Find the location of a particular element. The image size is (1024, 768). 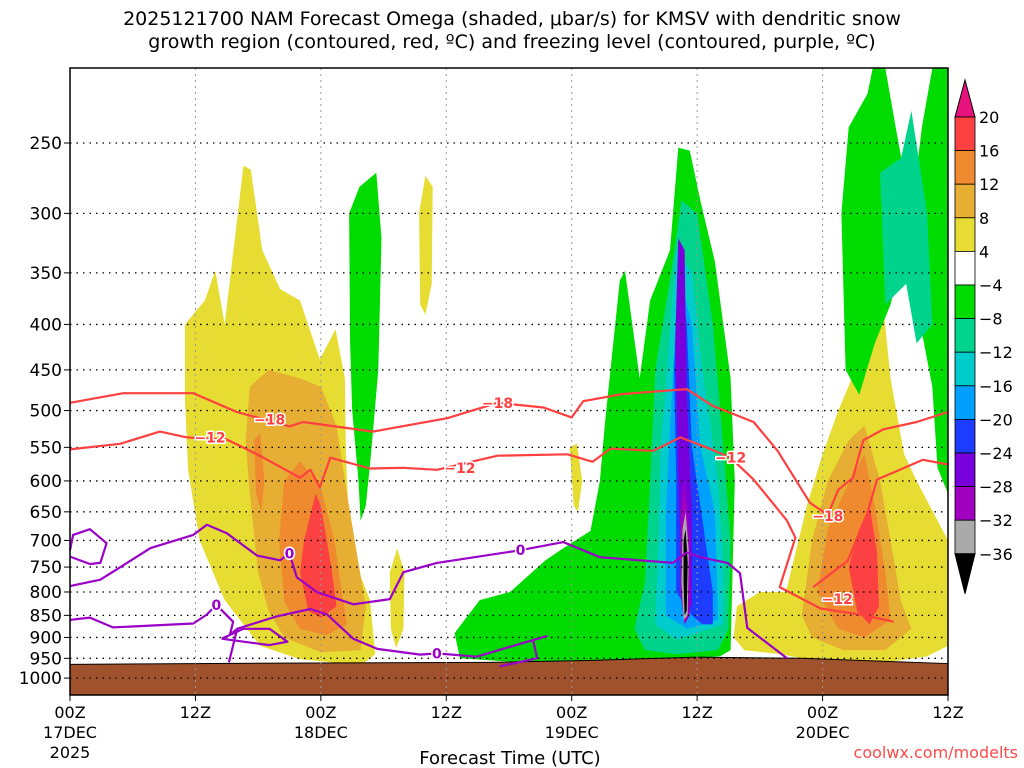

y-tick-label: 950 is located at coordinates (46, 659).